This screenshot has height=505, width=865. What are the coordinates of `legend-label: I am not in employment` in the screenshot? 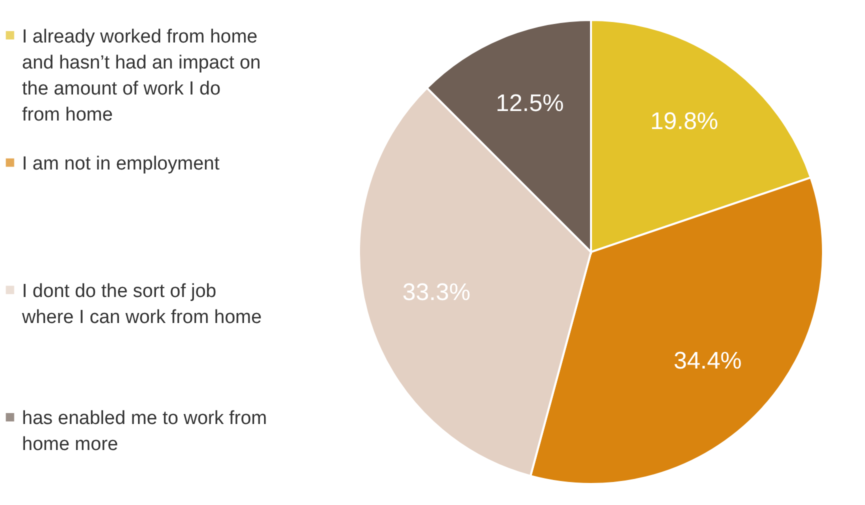 It's located at (121, 164).